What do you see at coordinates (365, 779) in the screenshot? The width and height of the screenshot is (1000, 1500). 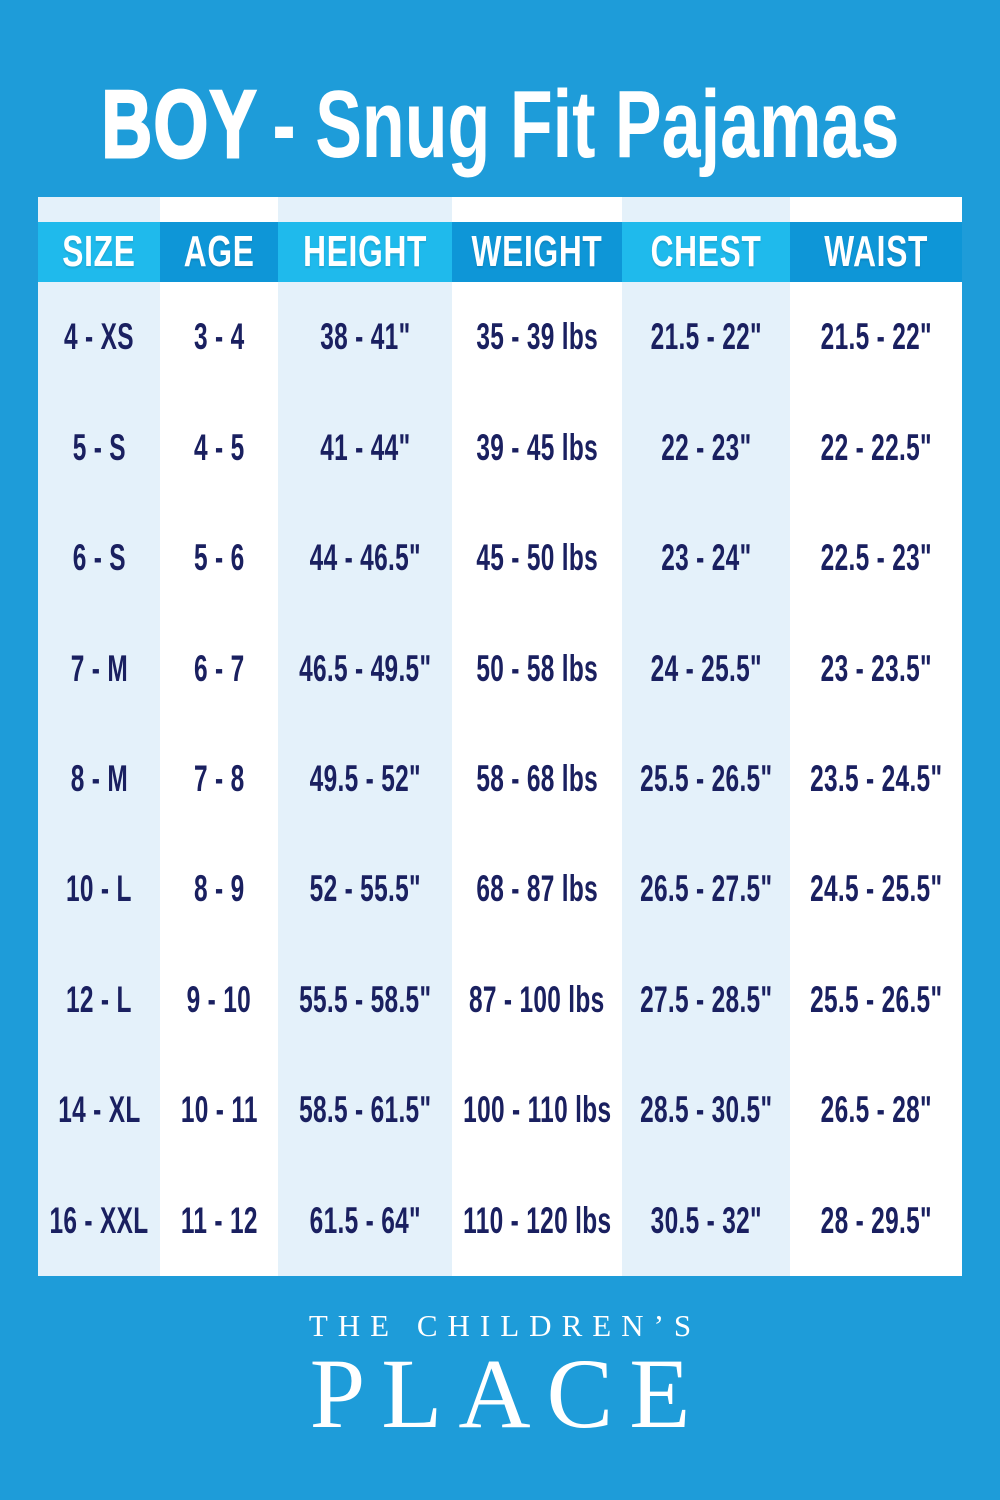 I see `height-cell: 49.5 - 52"` at bounding box center [365, 779].